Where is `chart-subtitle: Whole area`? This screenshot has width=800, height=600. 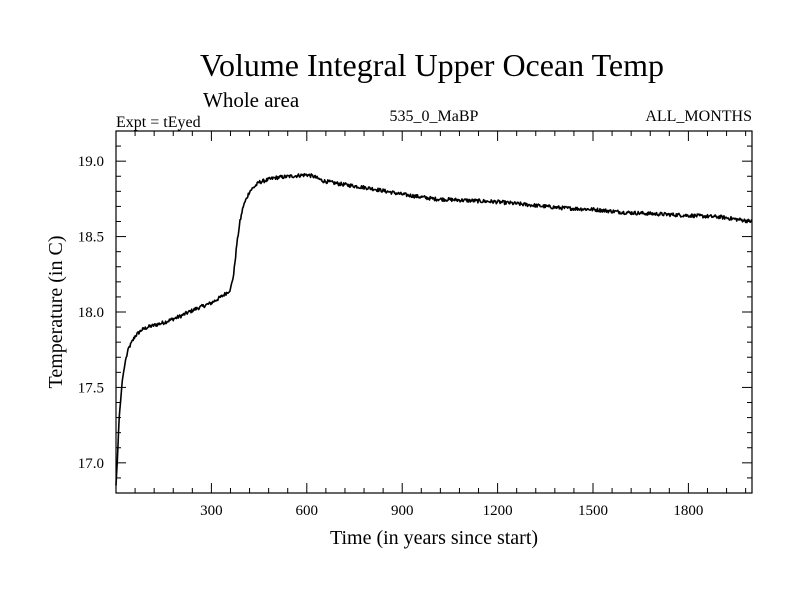 chart-subtitle: Whole area is located at coordinates (251, 100).